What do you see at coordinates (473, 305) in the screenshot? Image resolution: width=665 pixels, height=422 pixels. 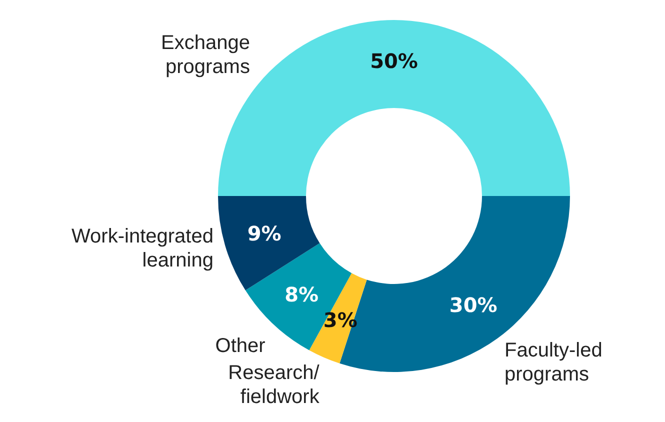 I see `data-label: 30%` at bounding box center [473, 305].